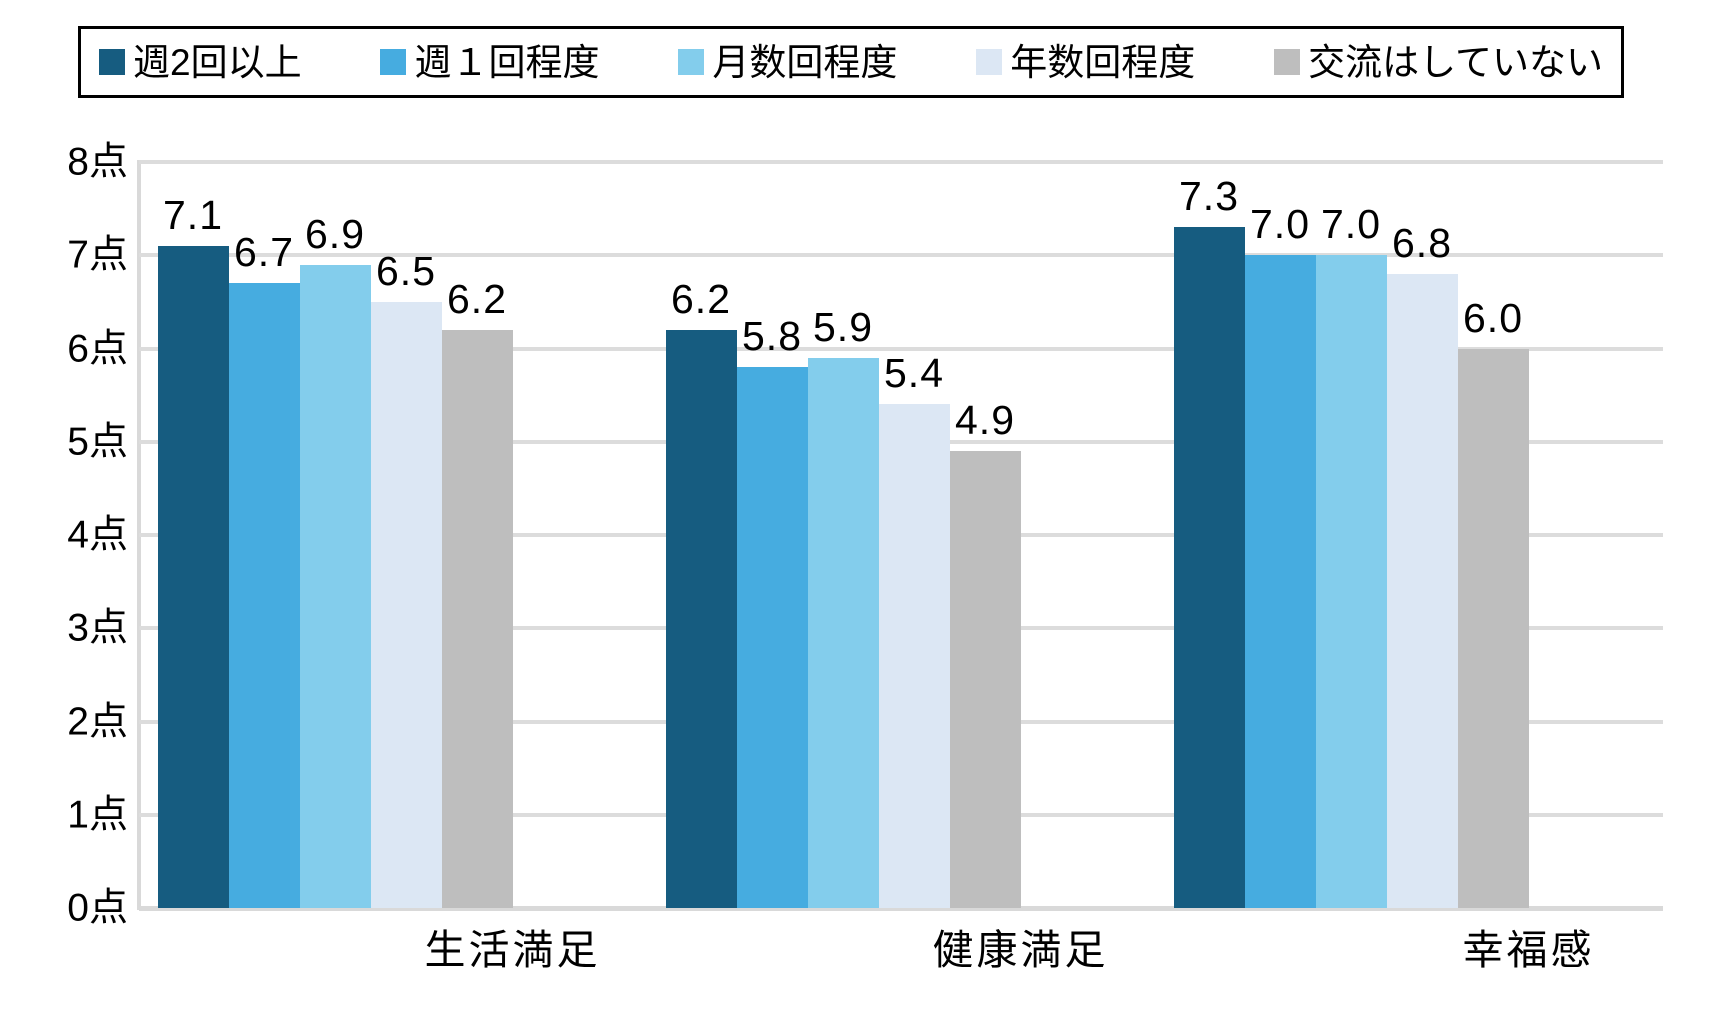 This screenshot has width=1714, height=1032. I want to click on x-axis-category-label: 健康満足, so click(1020, 950).